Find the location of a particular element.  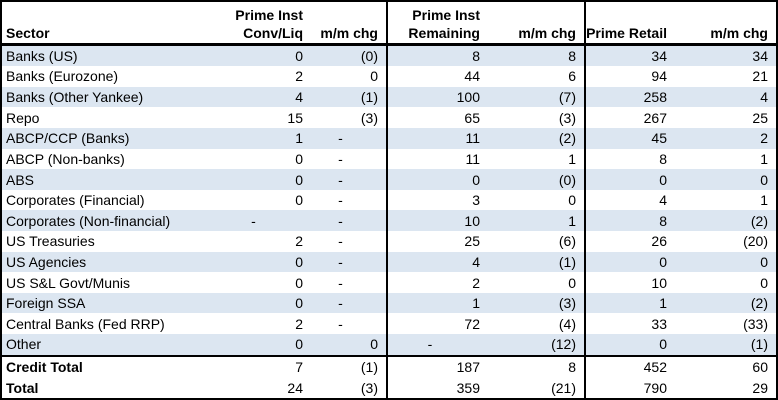

table-row: Central Banks (Fed RRP) 2- 72 (4) 33 (33) is located at coordinates (389, 324).